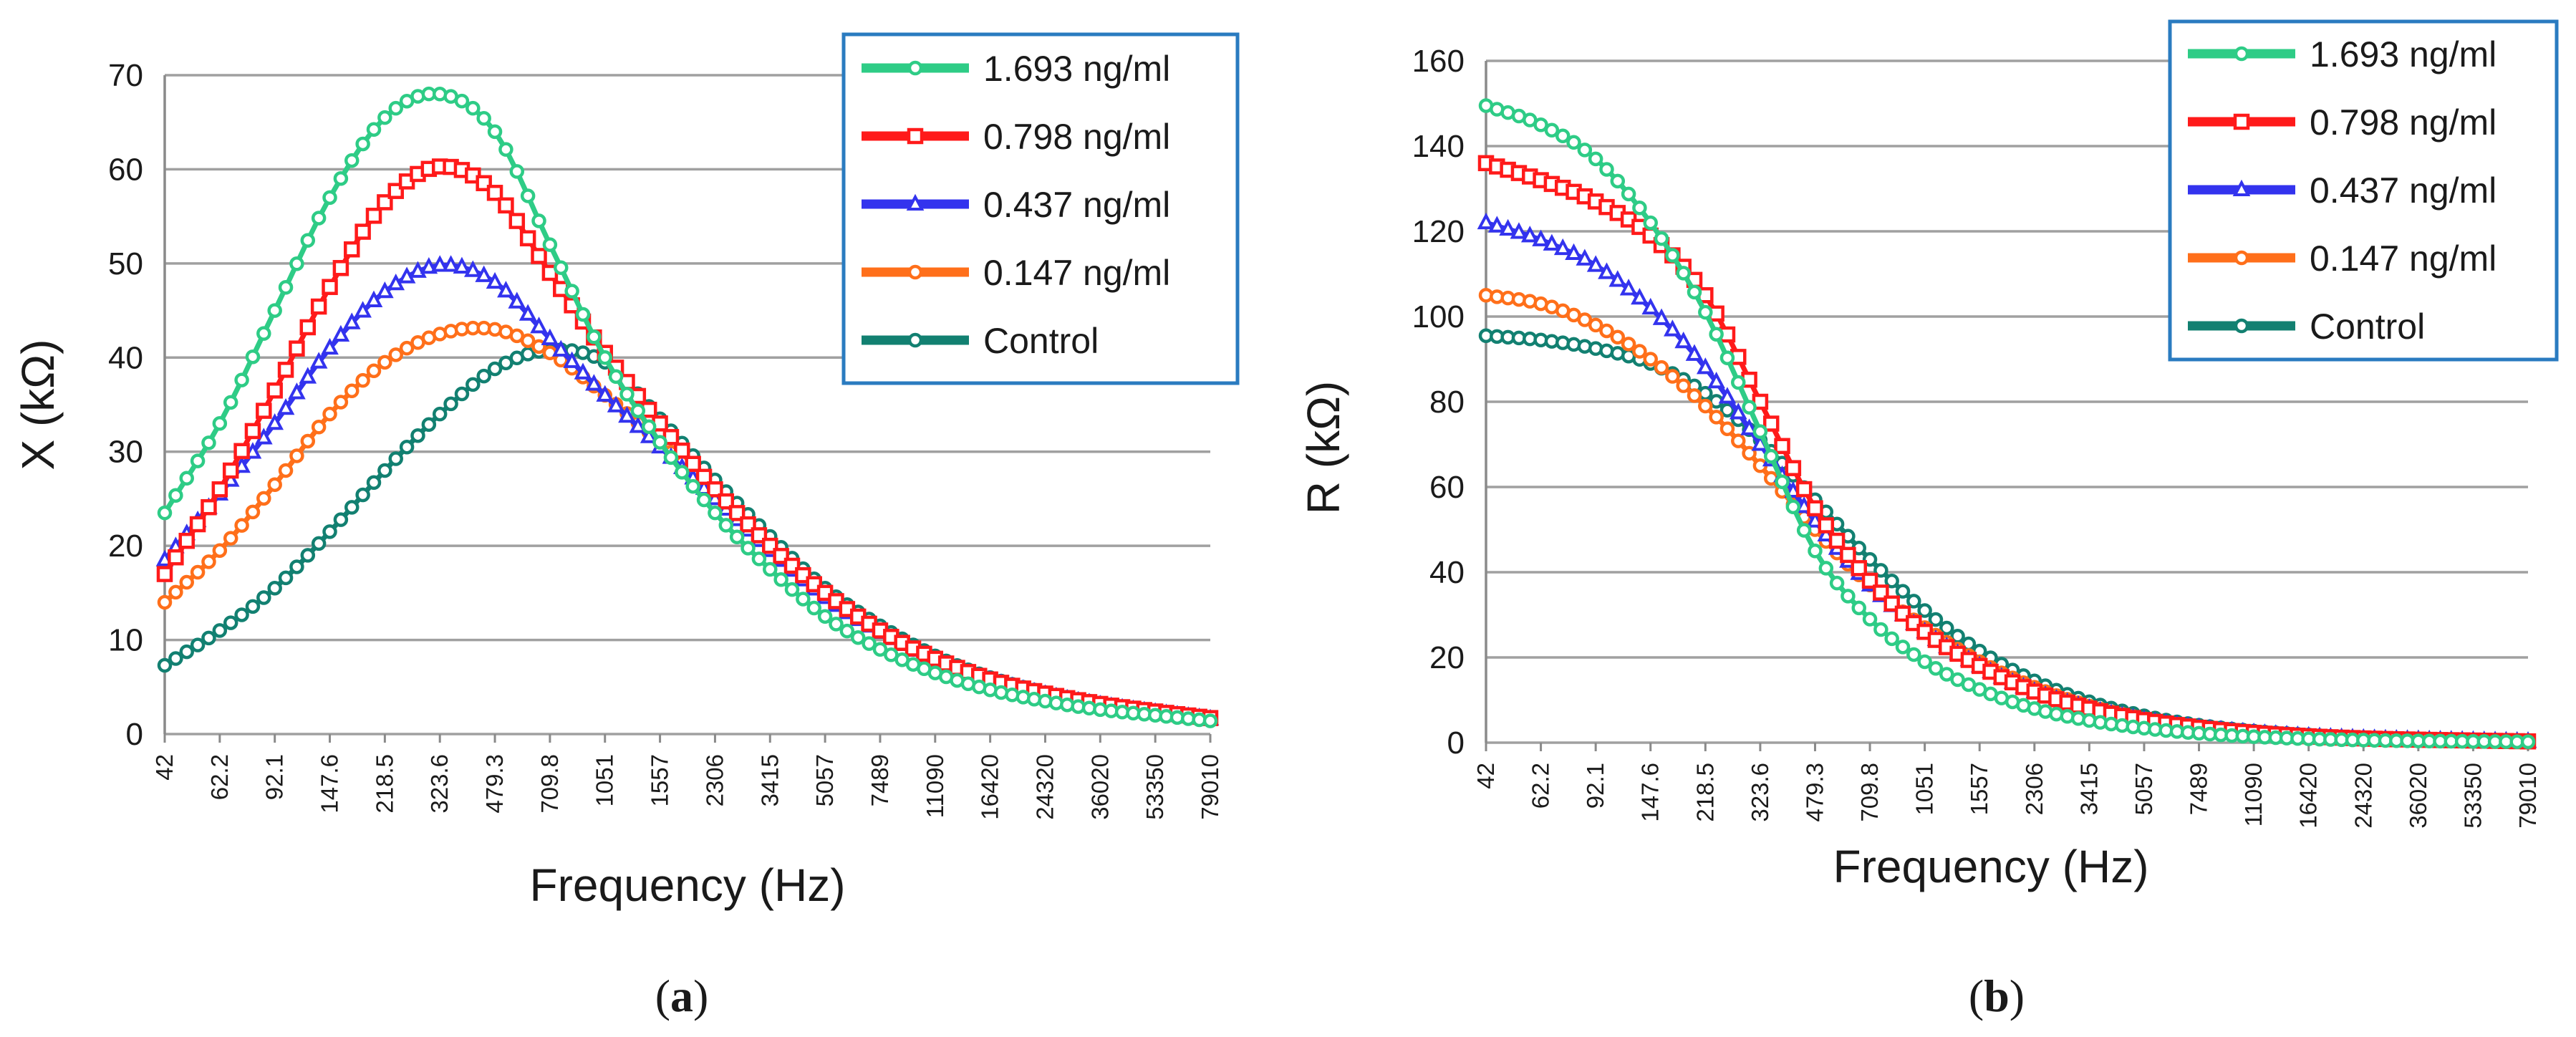 Image resolution: width=2576 pixels, height=1037 pixels. Describe the element at coordinates (38, 405) in the screenshot. I see `y-axis-title: X (kΩ)` at that location.